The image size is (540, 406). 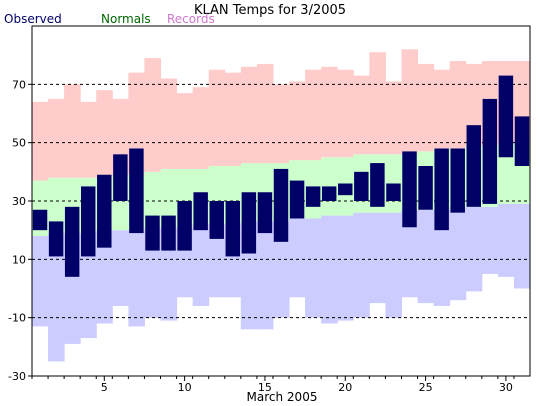 I want to click on x-tick-label: 5, so click(x=104, y=387).